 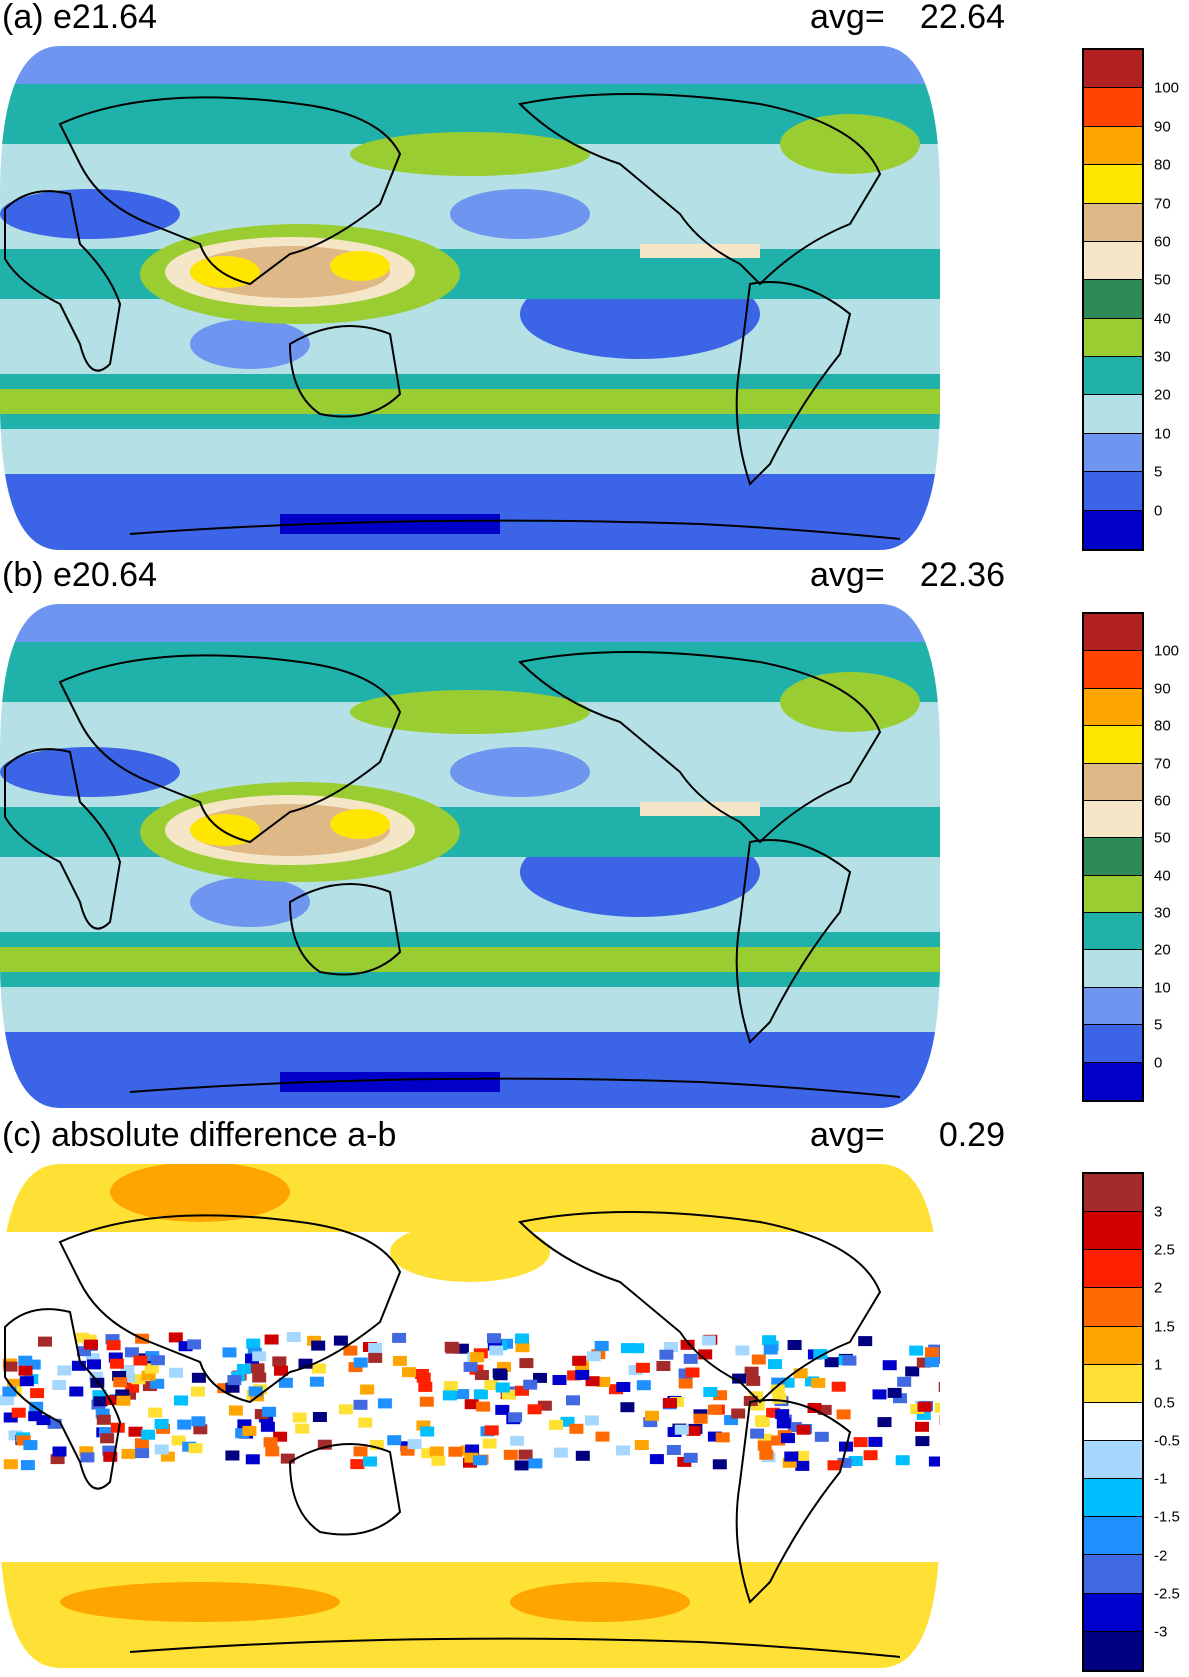 What do you see at coordinates (962, 575) in the screenshot?
I see `avg-value: 22.36` at bounding box center [962, 575].